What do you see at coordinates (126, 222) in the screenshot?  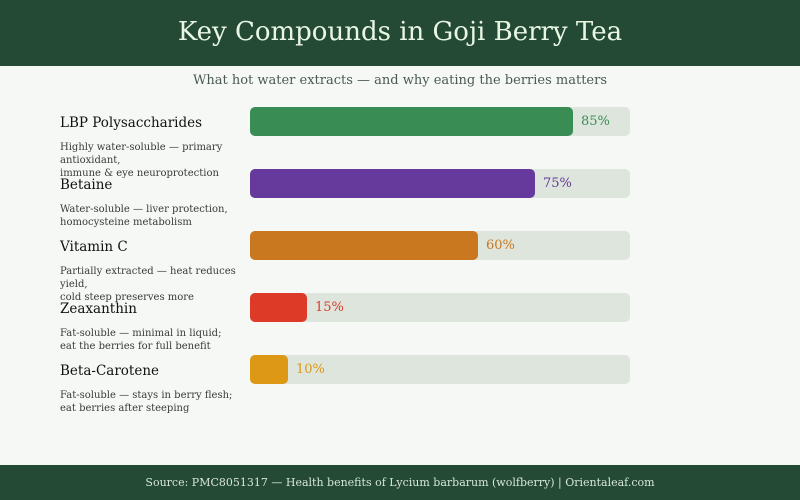 I see `description-line: homocysteine metabolism` at bounding box center [126, 222].